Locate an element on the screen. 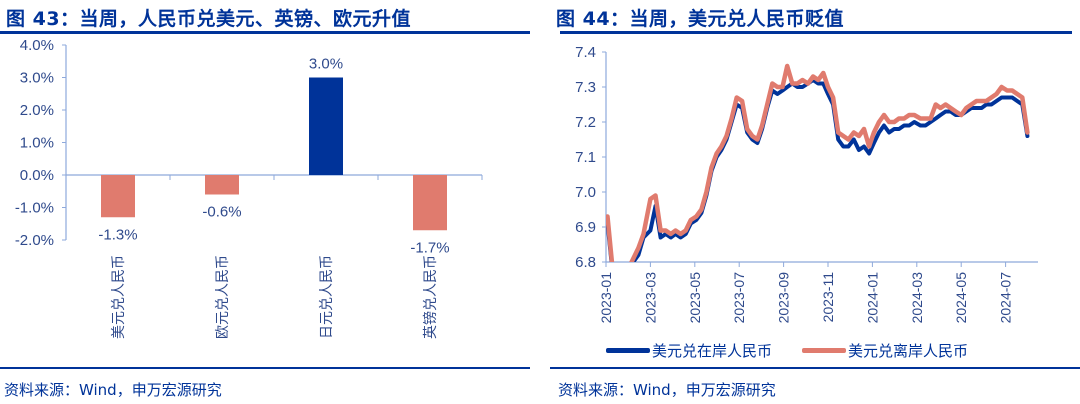 This screenshot has width=1080, height=404. y-tick-label: 6.9 is located at coordinates (585, 227).